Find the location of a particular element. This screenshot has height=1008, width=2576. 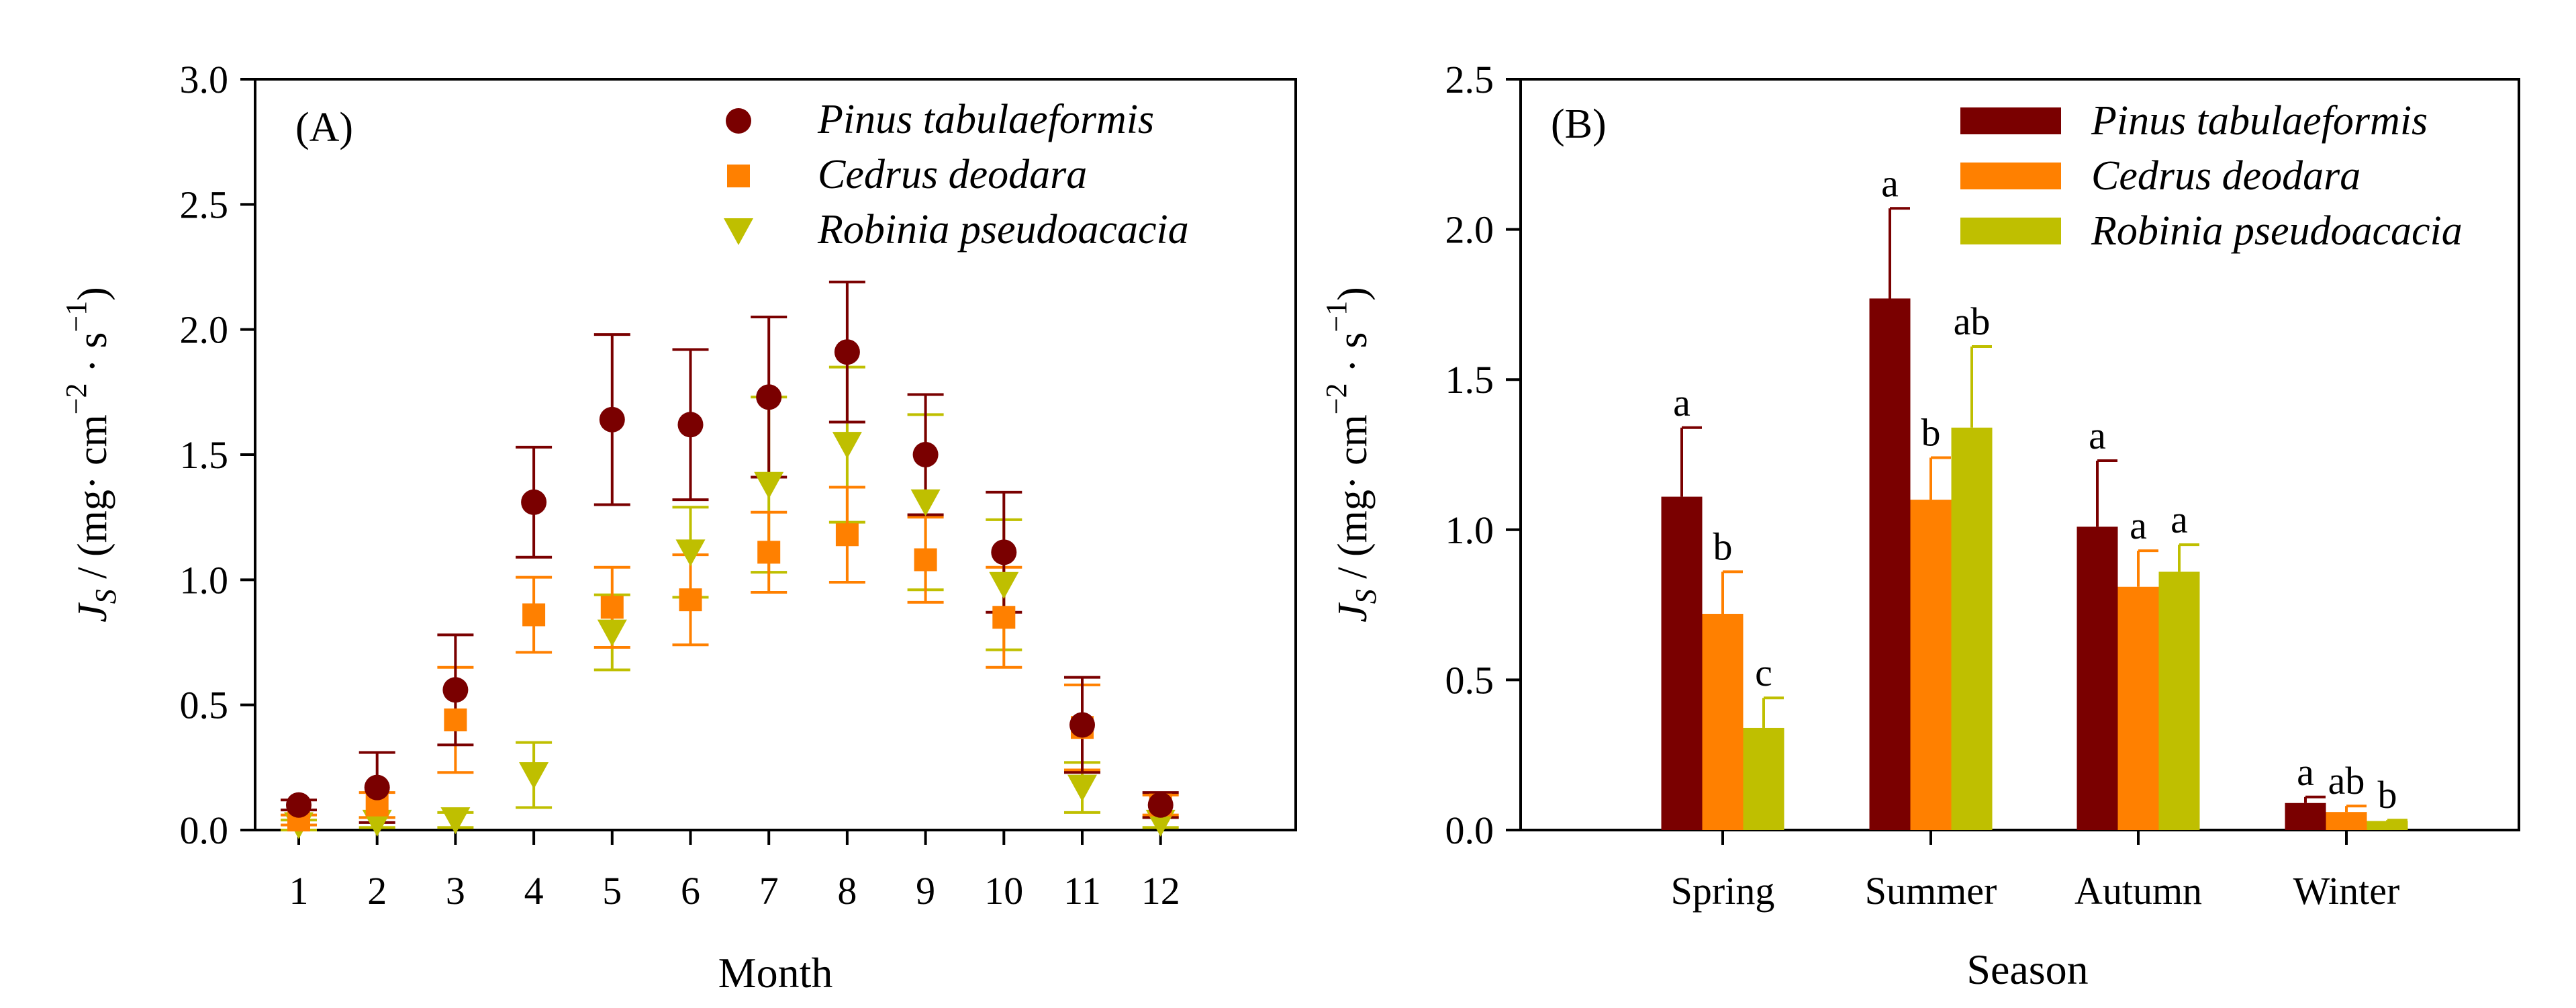

panel-a-x-axis: 1 2 3 4 5 6 7 8 9 10 11 12 is located at coordinates (735, 871).